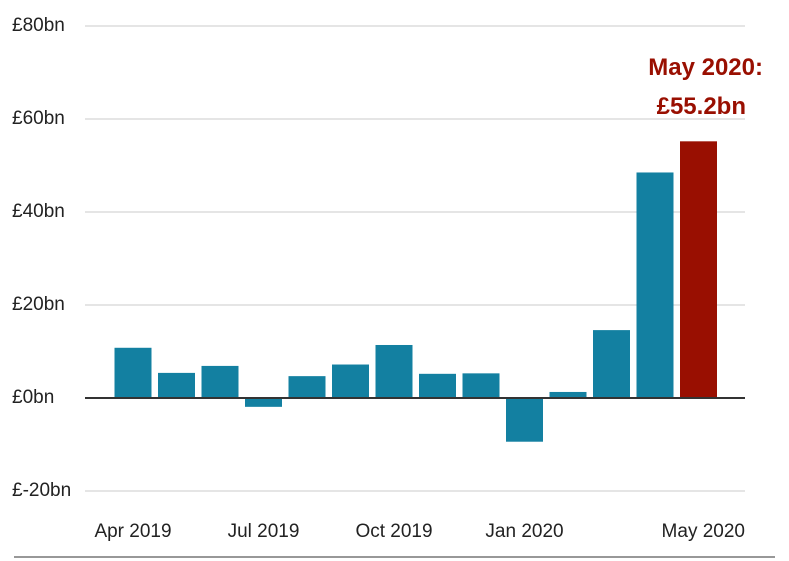 The width and height of the screenshot is (789, 561). Describe the element at coordinates (41, 490) in the screenshot. I see `y-tick-label: £-20bn` at that location.